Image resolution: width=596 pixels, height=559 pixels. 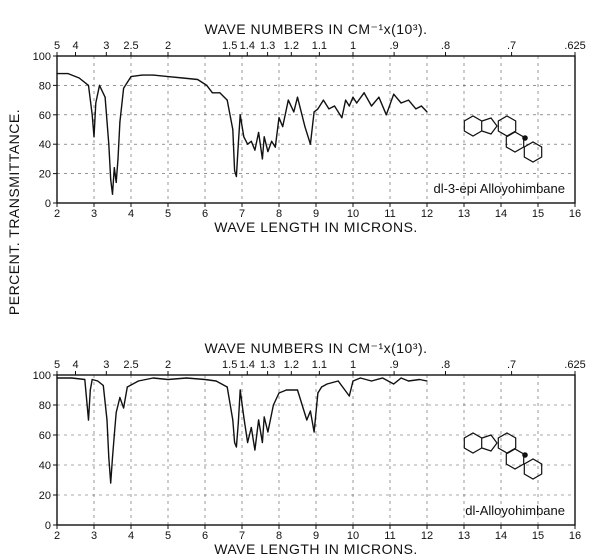 What do you see at coordinates (515, 459) in the screenshot?
I see `quinolizidine-ring` at bounding box center [515, 459].